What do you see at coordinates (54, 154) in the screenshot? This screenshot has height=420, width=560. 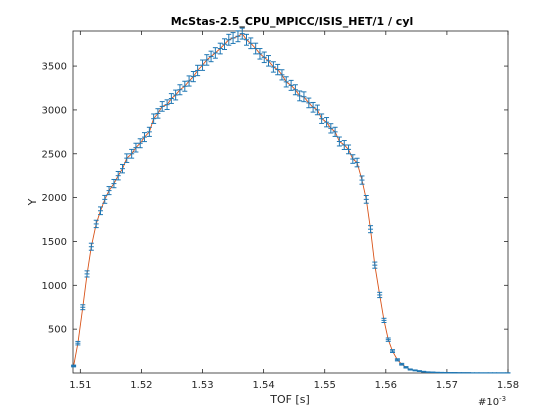 I see `y-tick-label: 2500` at bounding box center [54, 154].